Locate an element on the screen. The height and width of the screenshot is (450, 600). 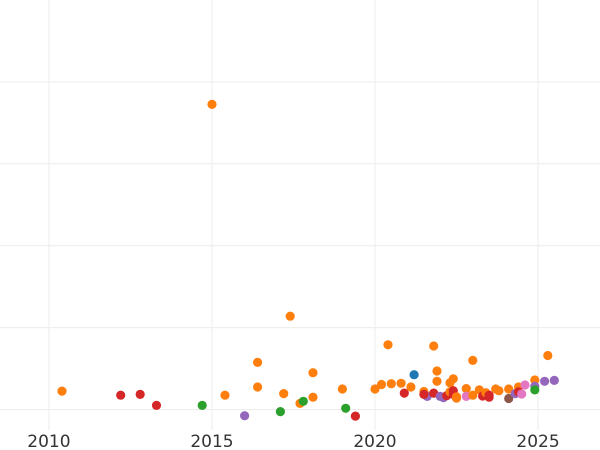
x-tick-label: 2025 is located at coordinates (537, 441).